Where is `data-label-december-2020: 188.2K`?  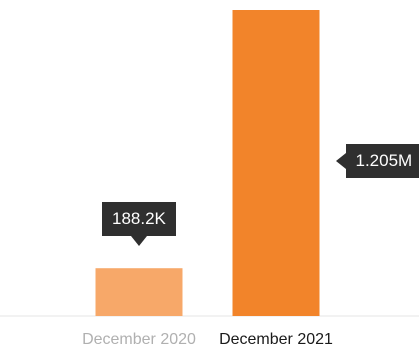
data-label-december-2020: 188.2K is located at coordinates (139, 224).